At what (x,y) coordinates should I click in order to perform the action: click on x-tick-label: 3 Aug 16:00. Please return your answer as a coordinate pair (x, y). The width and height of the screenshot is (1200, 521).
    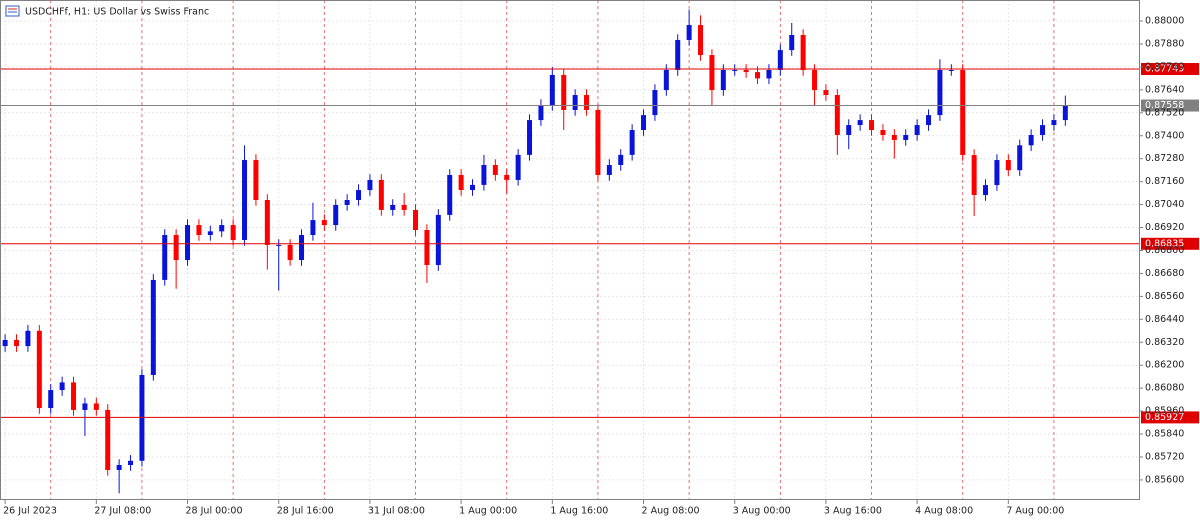
    Looking at the image, I should click on (853, 511).